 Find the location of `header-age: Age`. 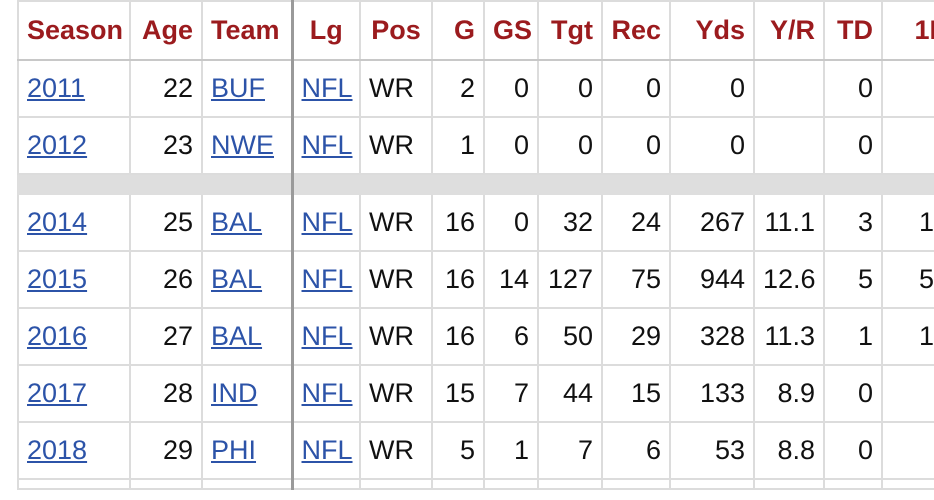

header-age: Age is located at coordinates (166, 30).